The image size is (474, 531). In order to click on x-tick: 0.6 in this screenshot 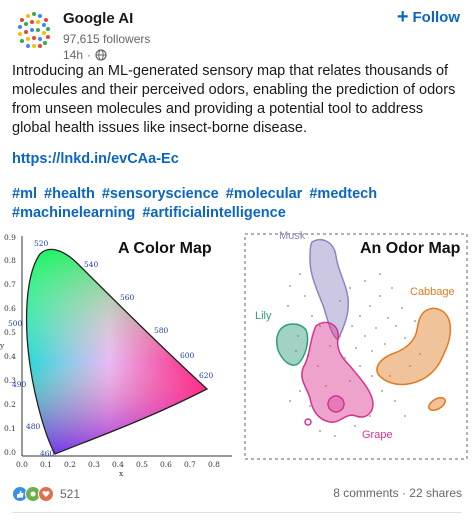, I will do `click(166, 464)`.